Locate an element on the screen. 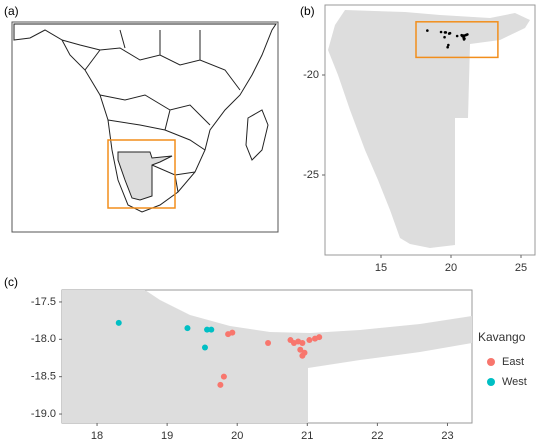  panel-label: (c) is located at coordinates (11, 282).